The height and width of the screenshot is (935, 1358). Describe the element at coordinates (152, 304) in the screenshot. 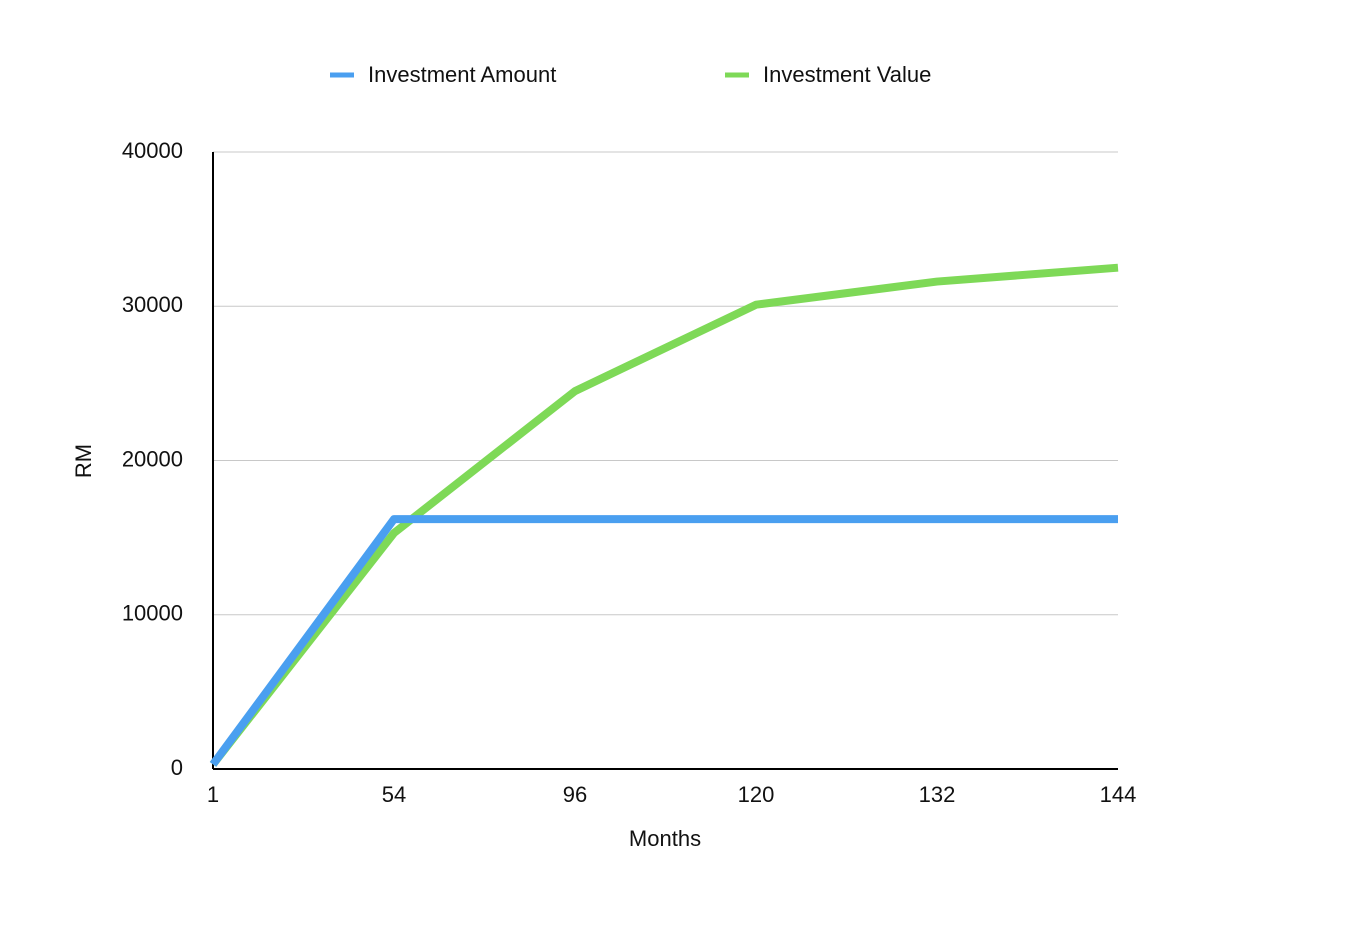

I see `y-tick-label: 30000` at that location.